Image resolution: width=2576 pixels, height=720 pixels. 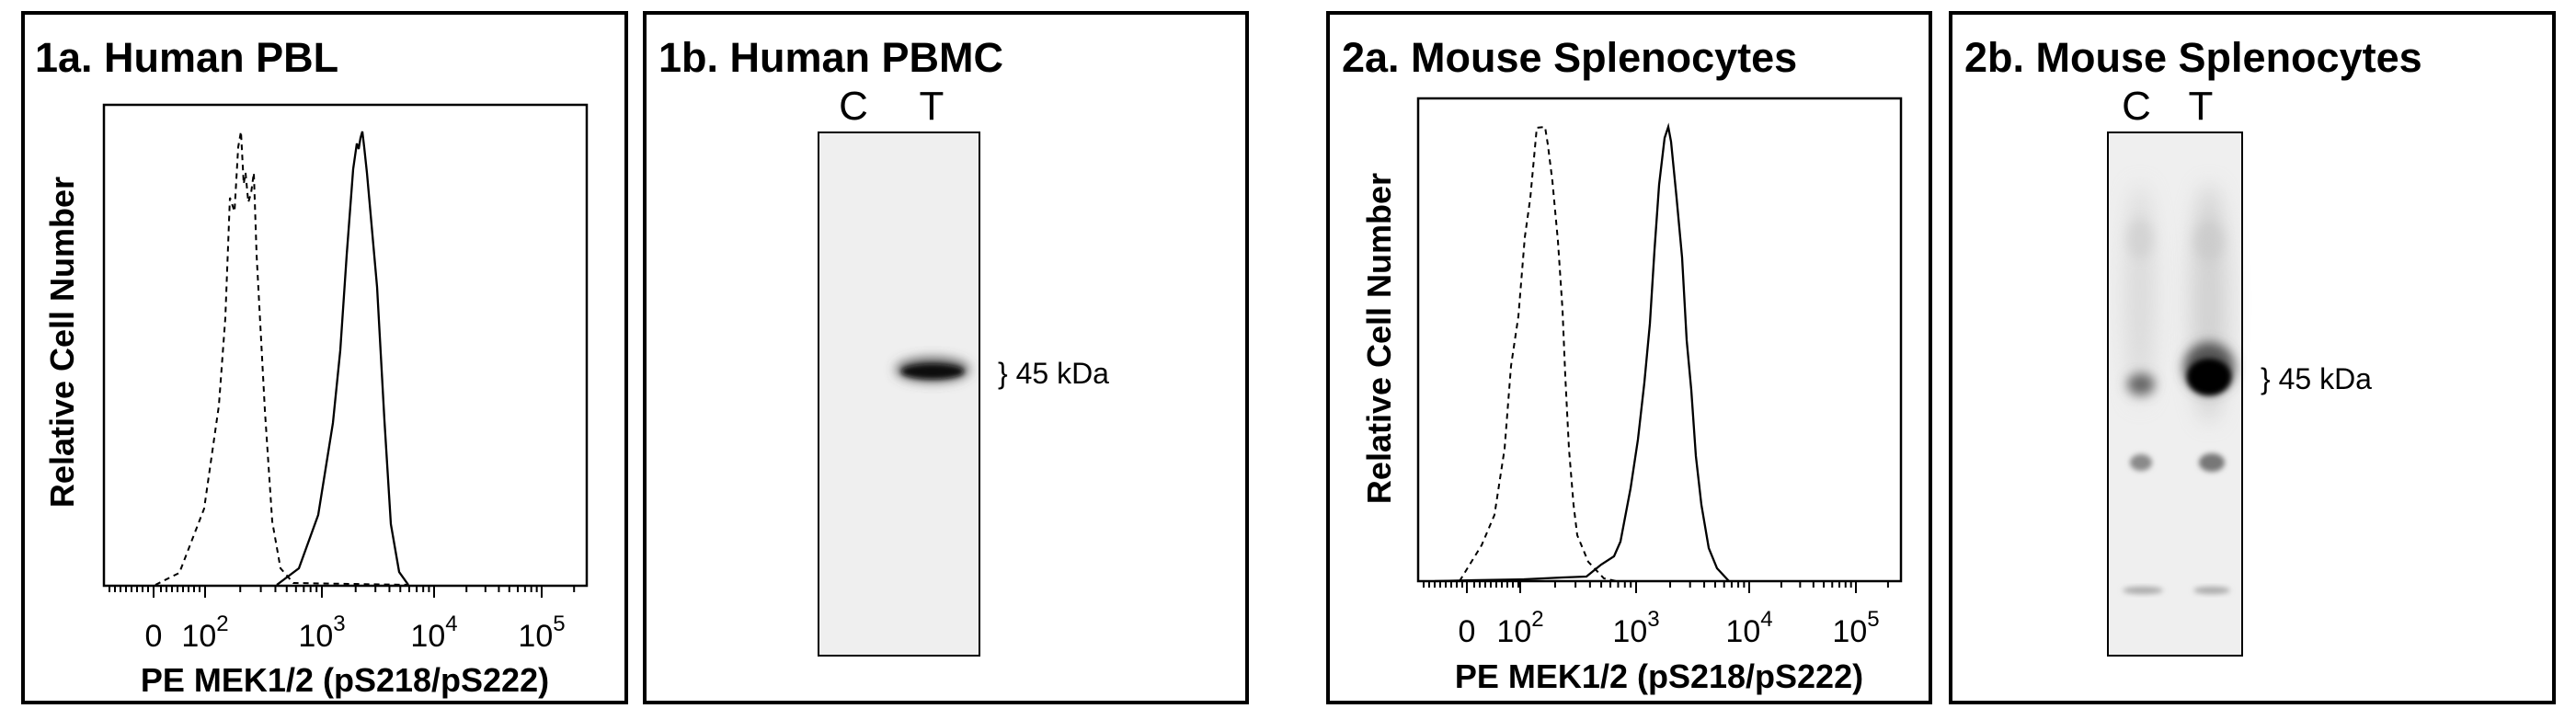 I want to click on panel-2a-control-histogram, so click(x=1594, y=353).